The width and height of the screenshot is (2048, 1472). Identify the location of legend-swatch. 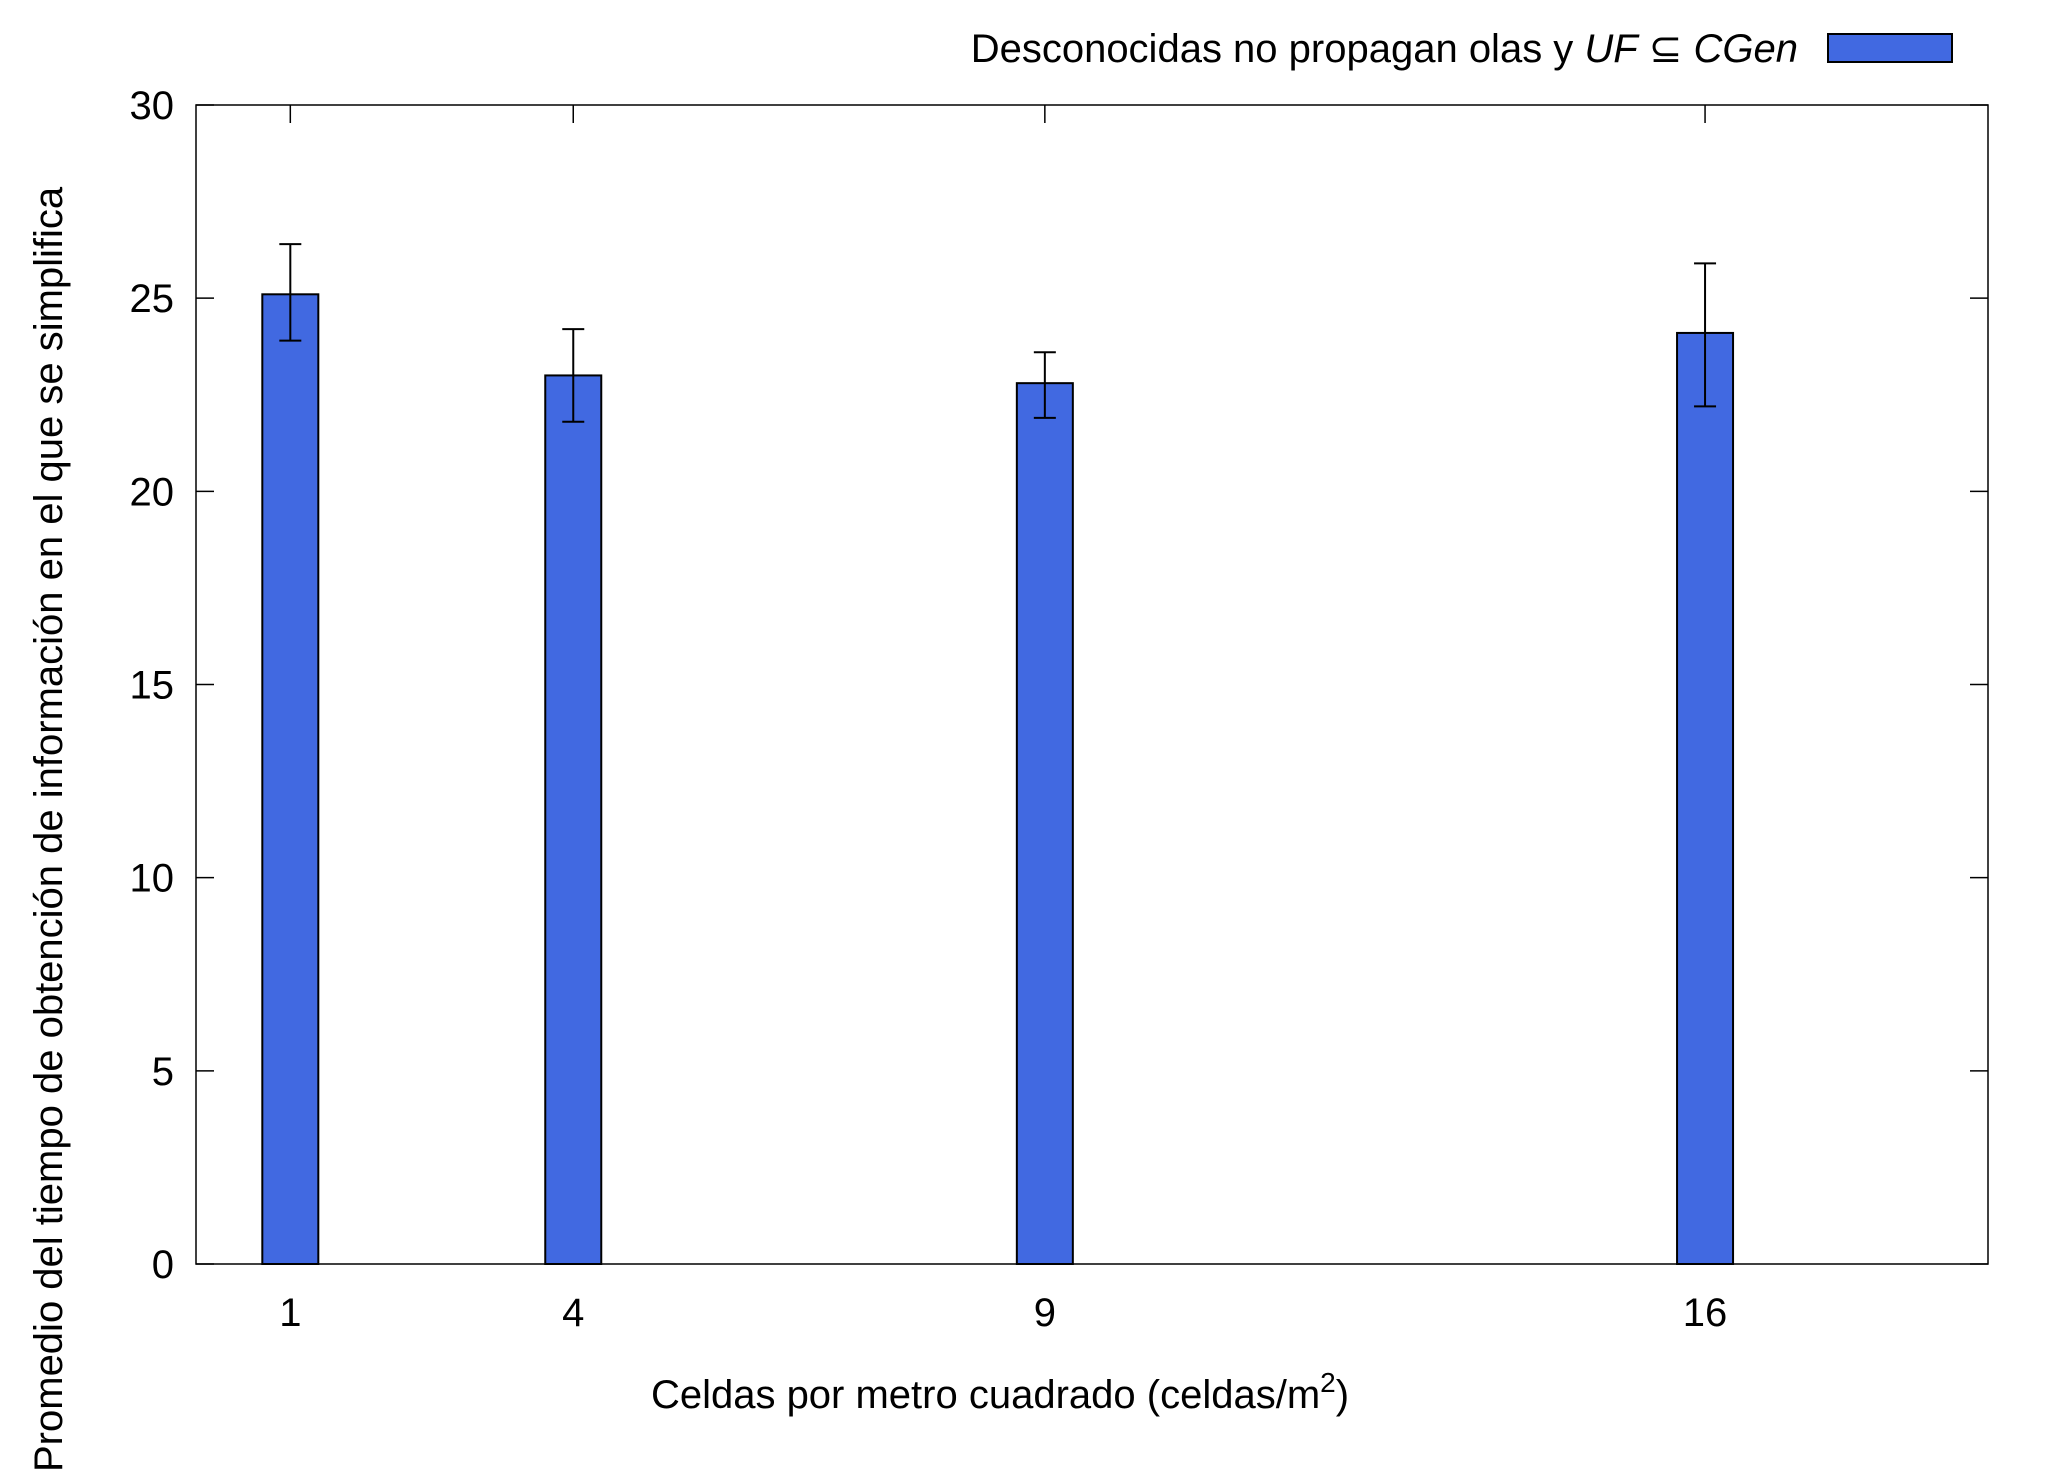
(1890, 48).